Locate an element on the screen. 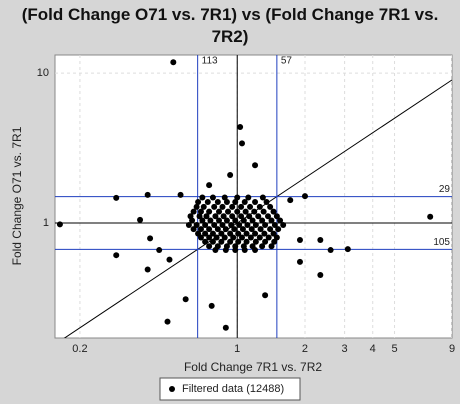  x-tick-label: 9 is located at coordinates (452, 349).